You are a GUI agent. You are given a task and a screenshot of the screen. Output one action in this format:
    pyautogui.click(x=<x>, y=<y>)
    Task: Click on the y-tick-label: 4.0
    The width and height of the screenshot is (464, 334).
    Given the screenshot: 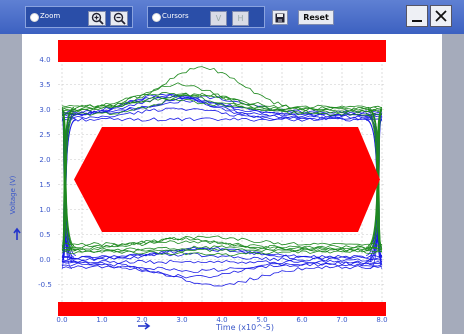 What is the action you would take?
    pyautogui.click(x=44, y=60)
    